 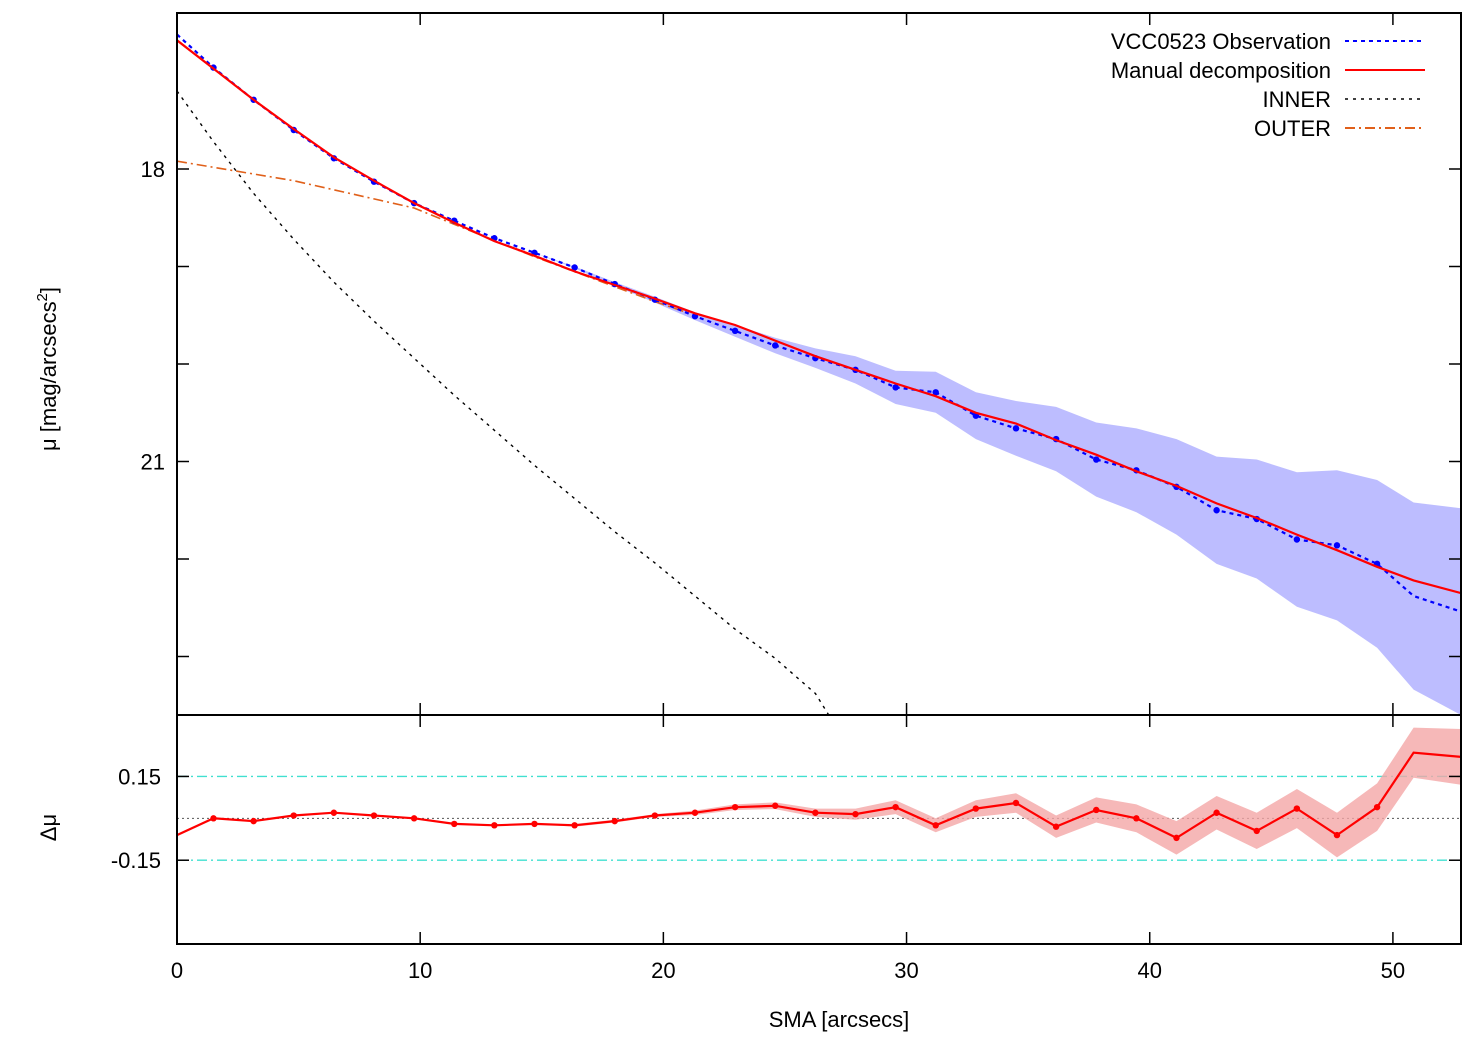 What do you see at coordinates (839, 1019) in the screenshot?
I see `x-axis-label: SMA [arcsecs]` at bounding box center [839, 1019].